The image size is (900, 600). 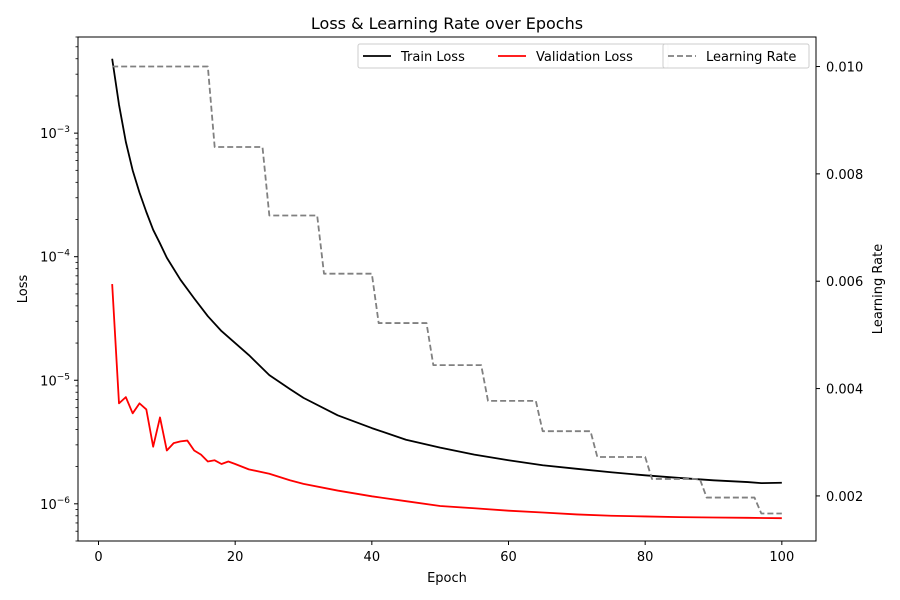 I want to click on y-axis-right-label: Learning Rate, so click(x=878, y=289).